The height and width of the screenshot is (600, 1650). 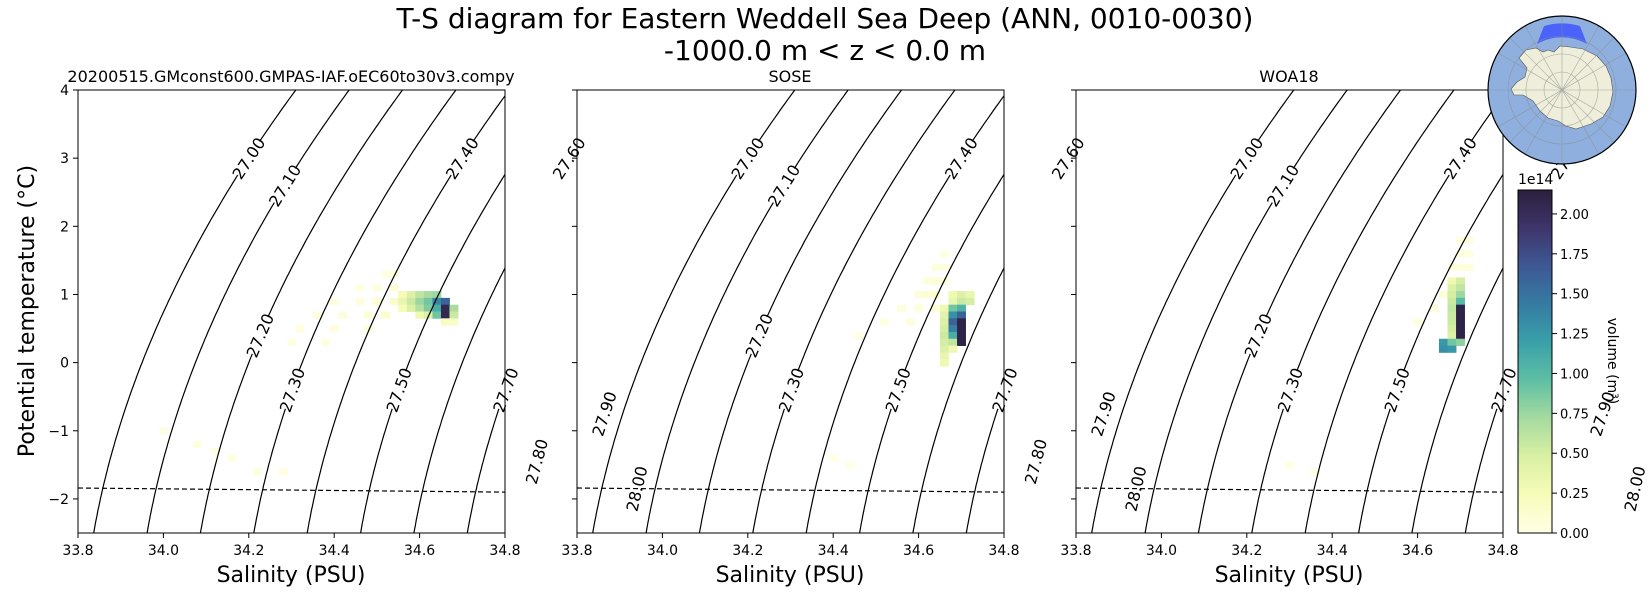 I want to click on colorbar-exponent: 1e14, so click(x=1535, y=180).